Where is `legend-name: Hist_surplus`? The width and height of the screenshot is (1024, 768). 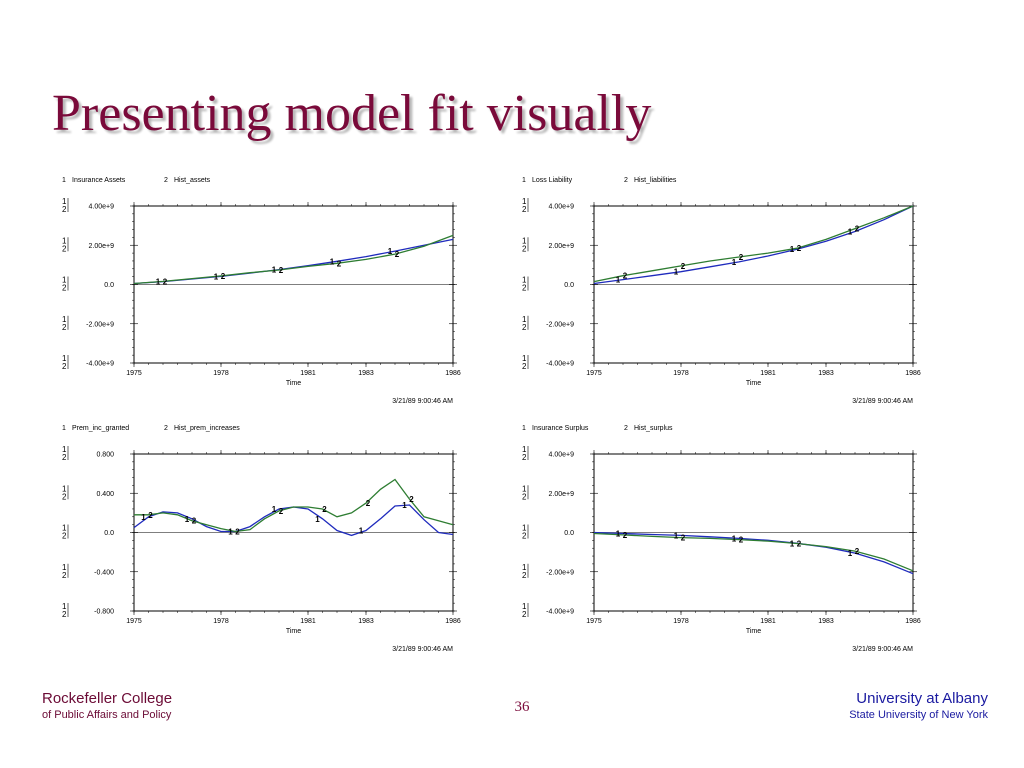
legend-name: Hist_surplus is located at coordinates (653, 428).